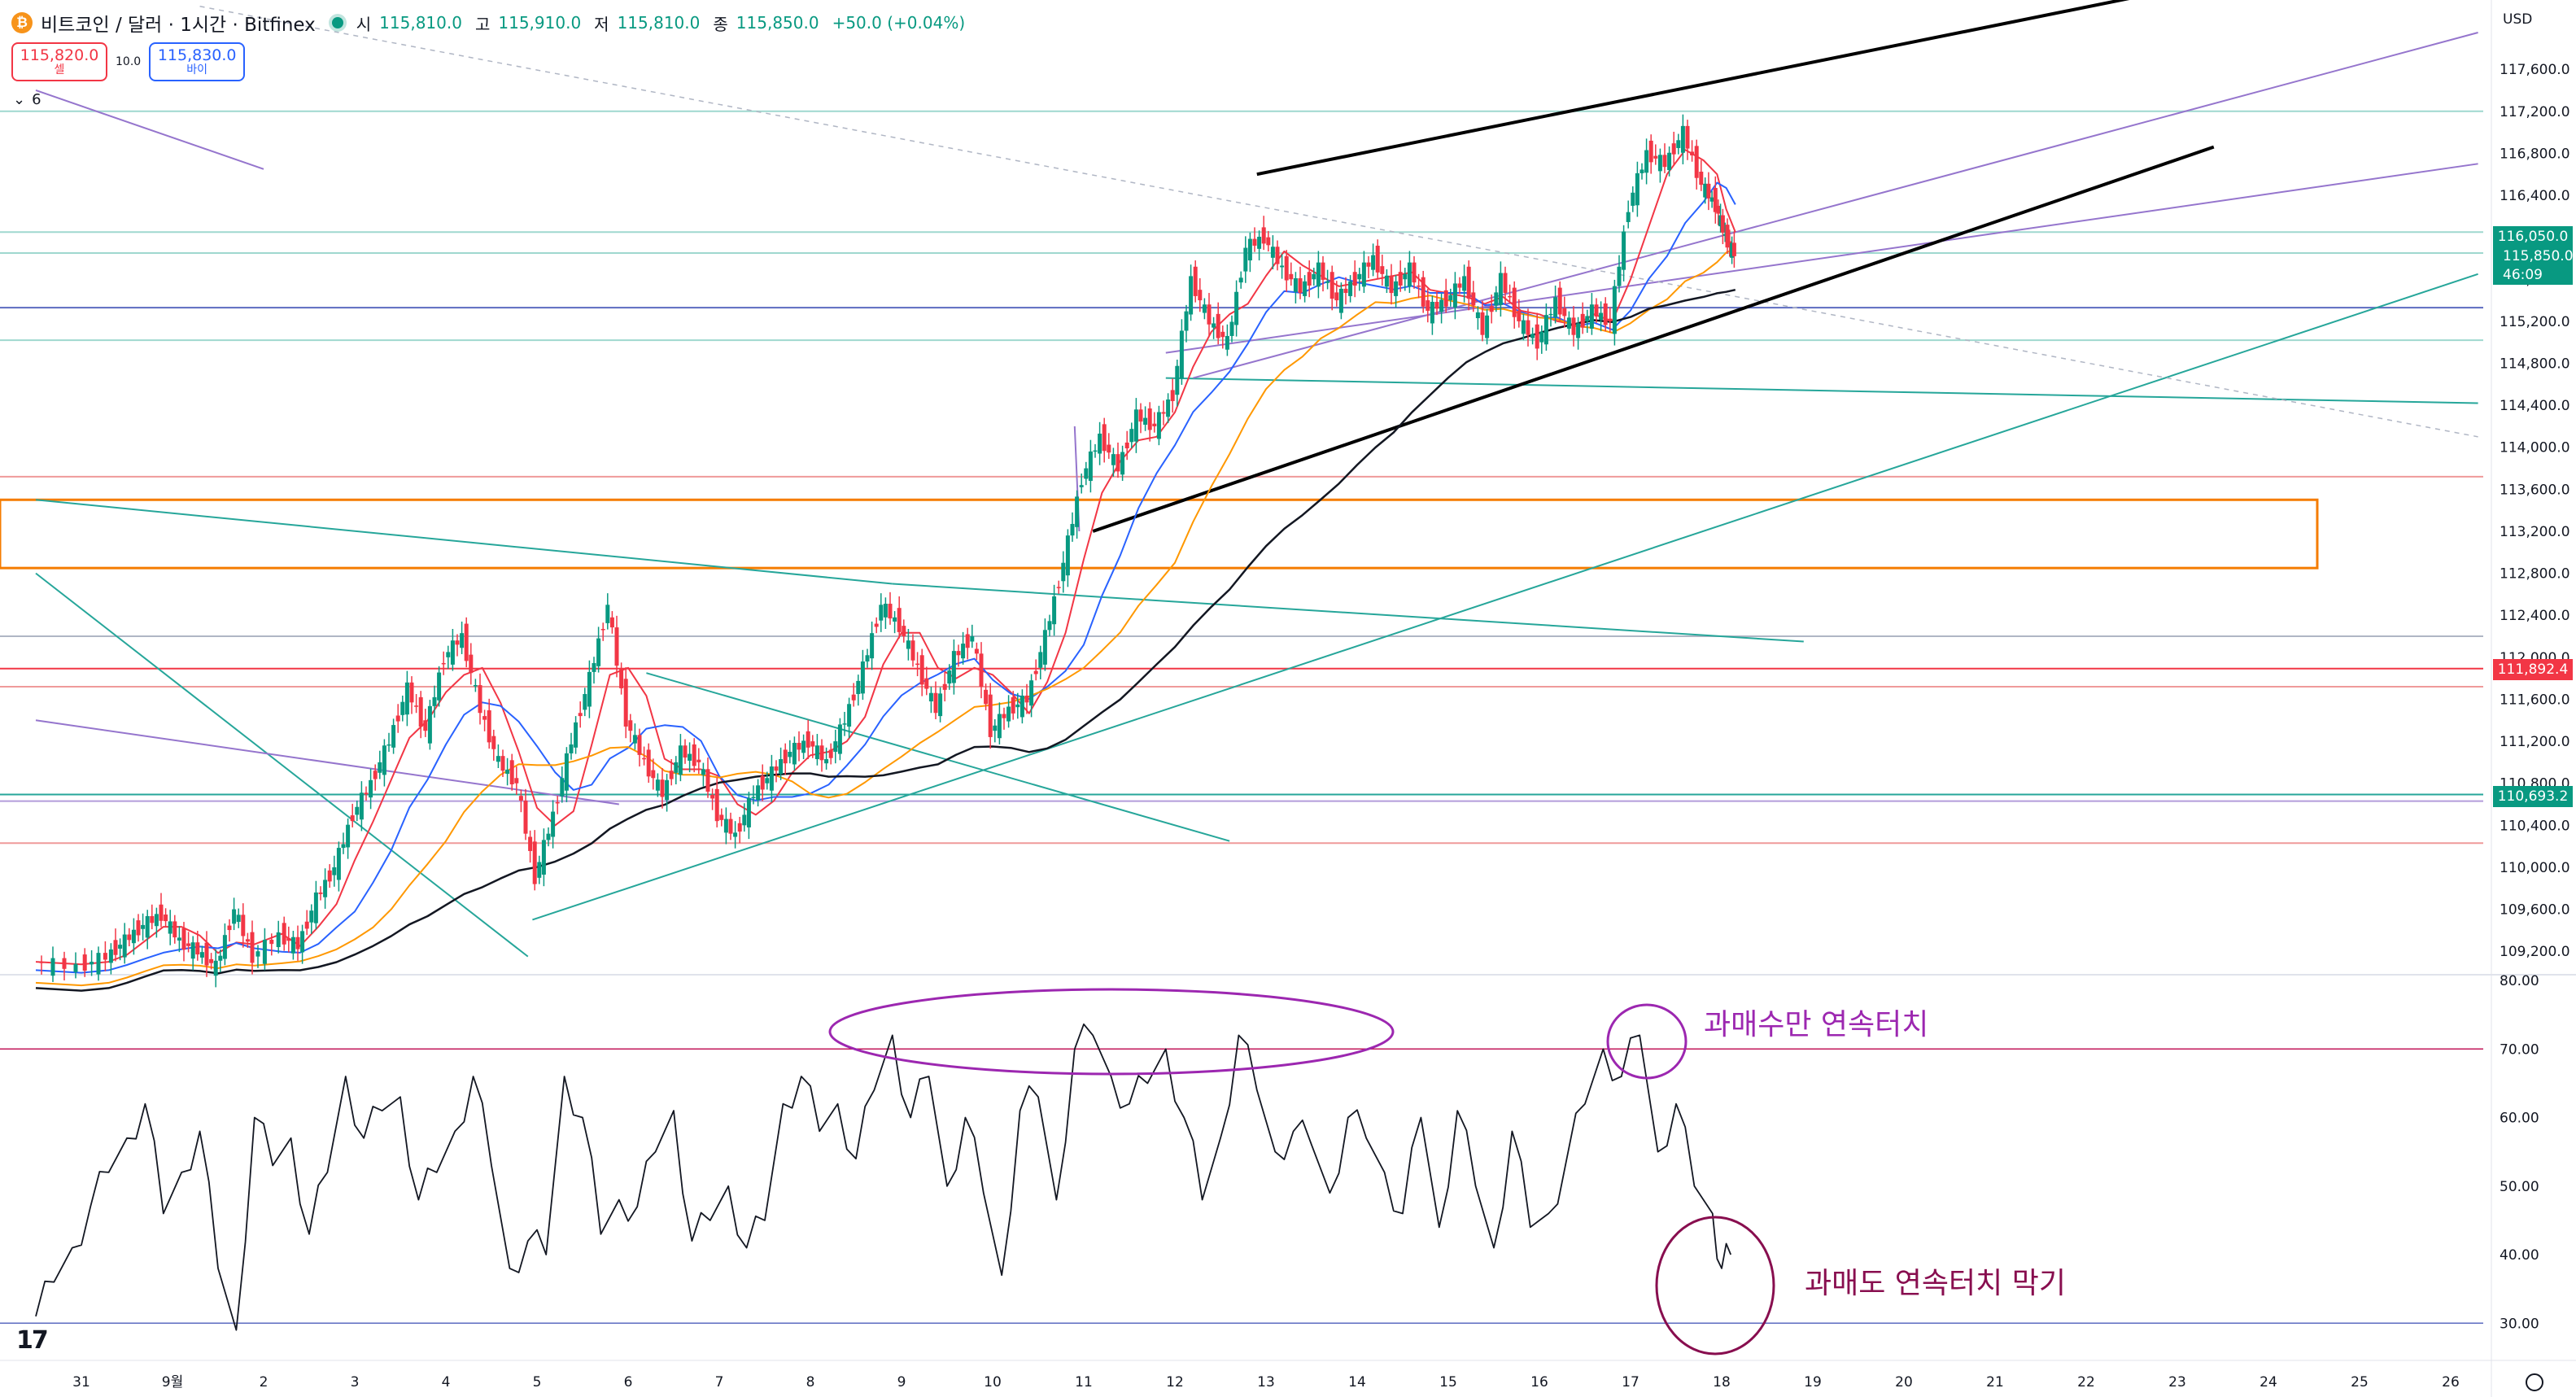 This screenshot has height=1397, width=2576. I want to click on trendline-lower-black, so click(1653, 339).